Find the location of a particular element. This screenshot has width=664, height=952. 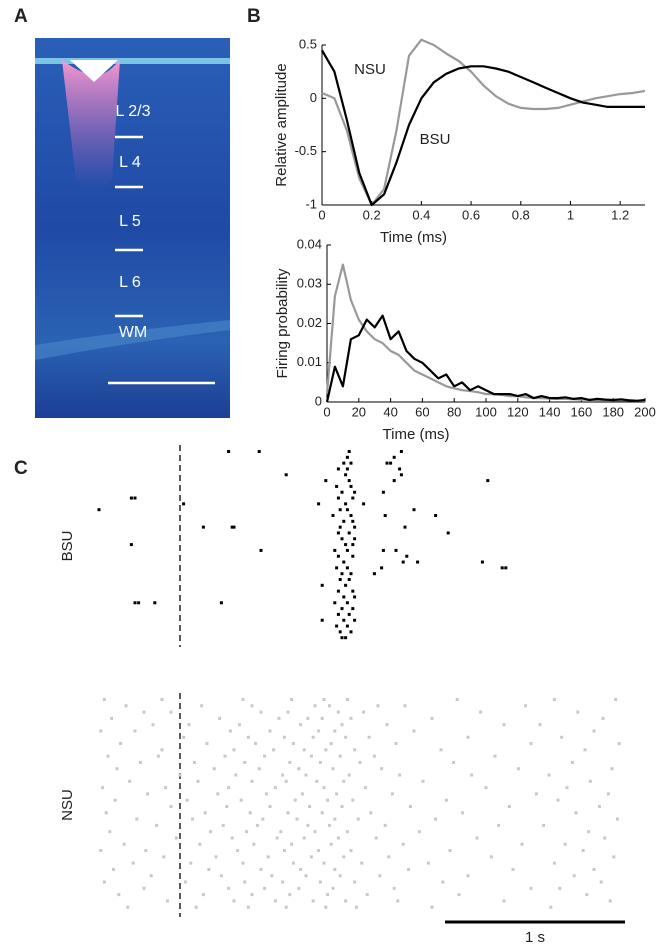

x-axis-label: Time (ms) is located at coordinates (413, 237).